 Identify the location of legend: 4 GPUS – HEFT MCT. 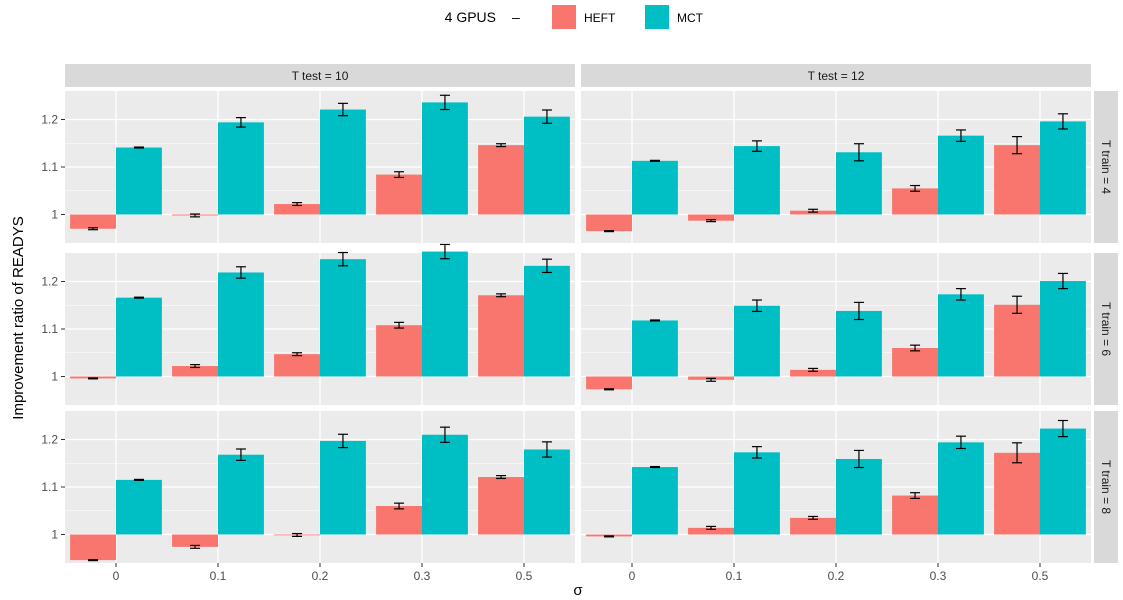
(574, 17).